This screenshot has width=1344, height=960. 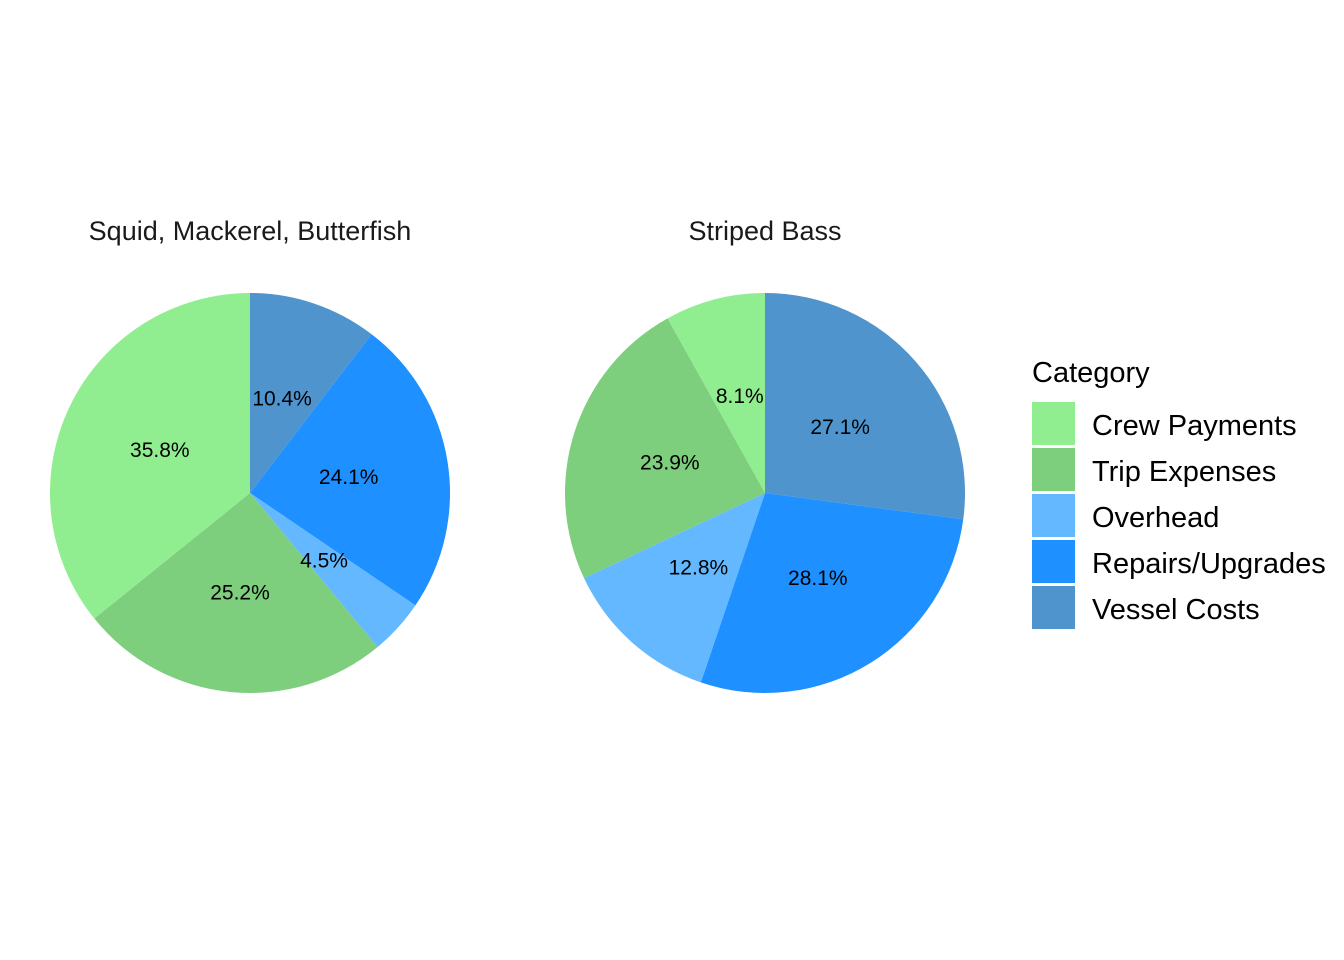 I want to click on slice-label-repairs-upgrades: 24.1%, so click(x=349, y=477).